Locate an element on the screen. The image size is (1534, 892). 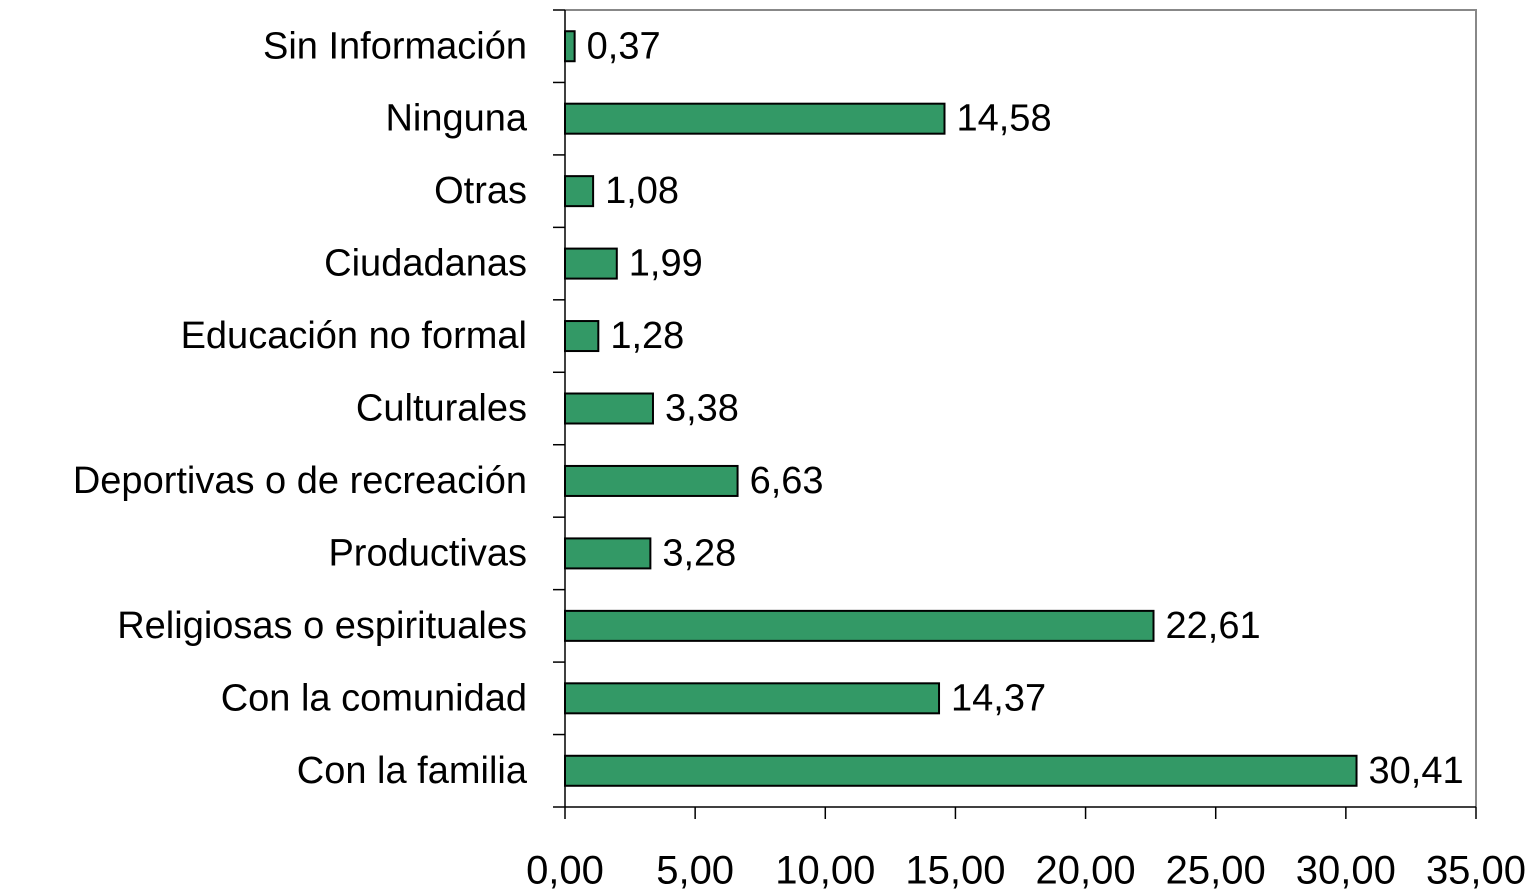
x-tick-label: 20,00 is located at coordinates (1086, 870).